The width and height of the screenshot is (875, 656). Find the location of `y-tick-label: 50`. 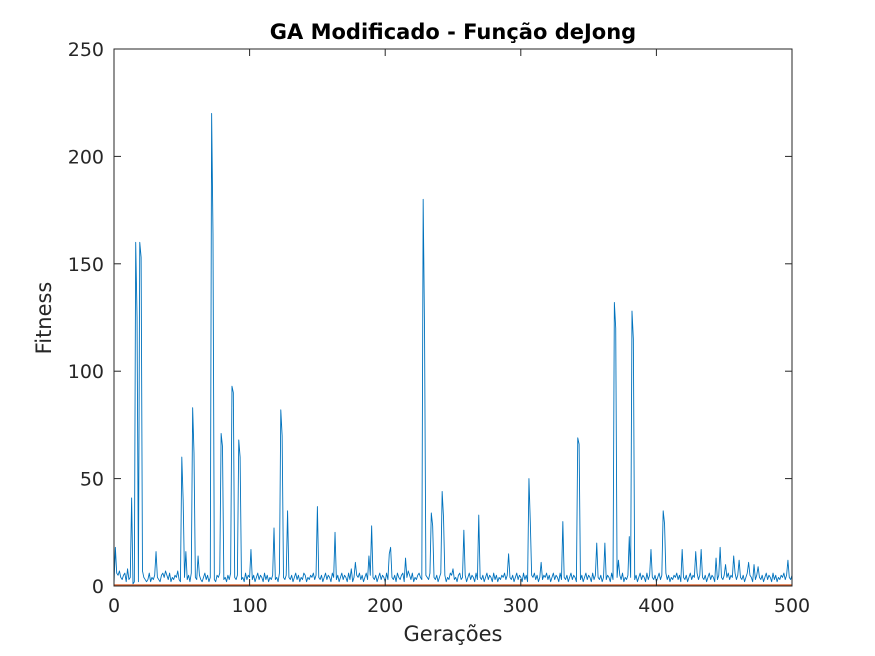

y-tick-label: 50 is located at coordinates (92, 480).